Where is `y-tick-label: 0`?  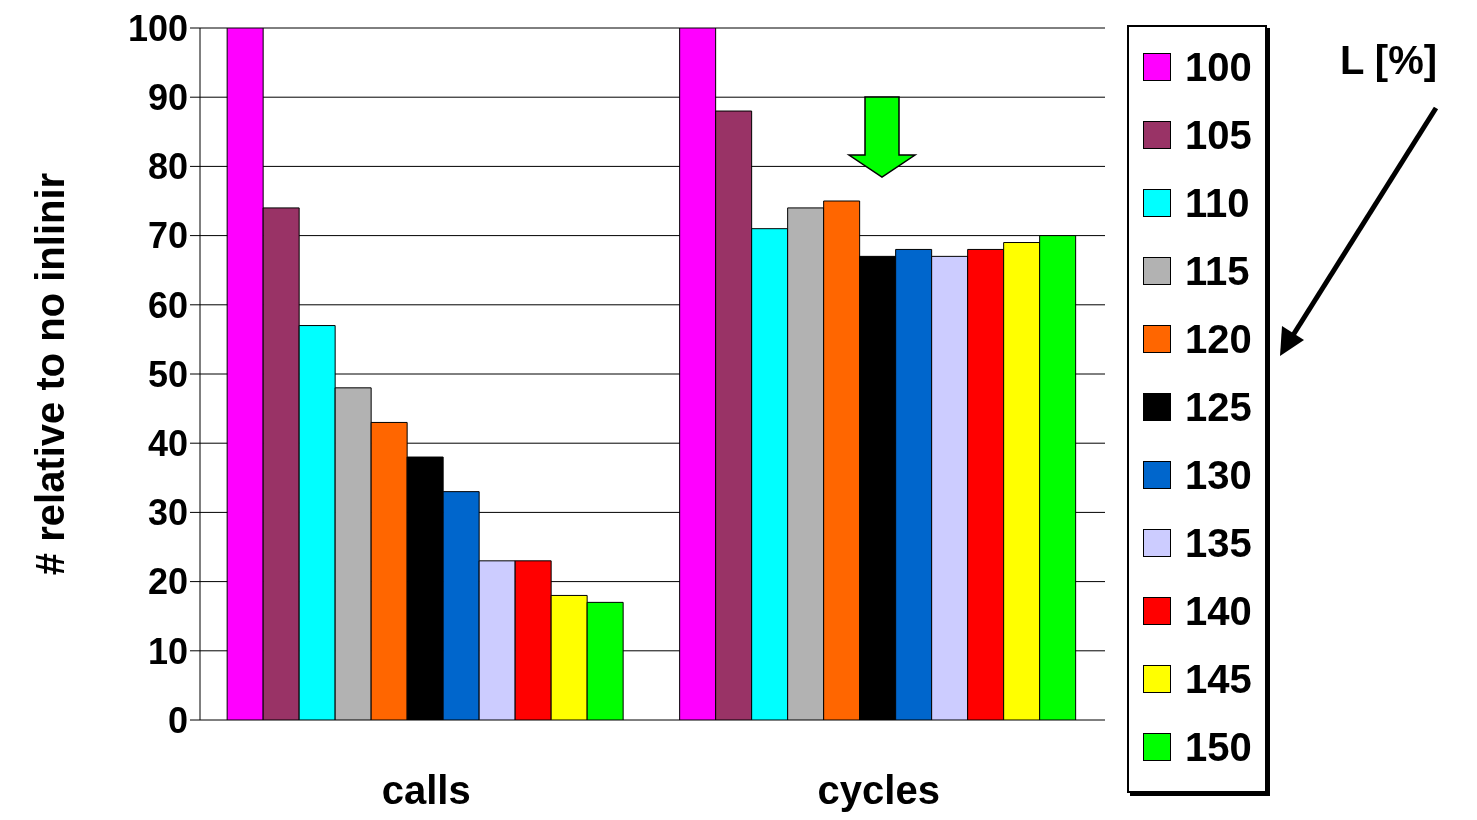 y-tick-label: 0 is located at coordinates (177, 720).